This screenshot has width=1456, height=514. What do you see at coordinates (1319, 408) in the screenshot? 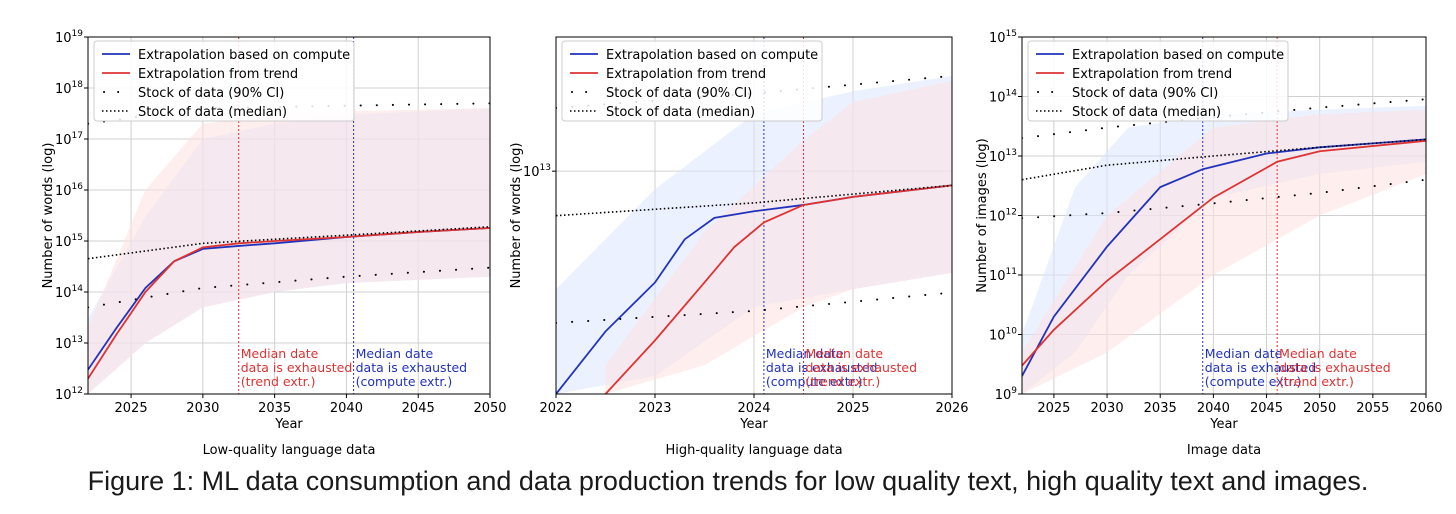
I see `x-tick-label: 2050` at bounding box center [1319, 408].